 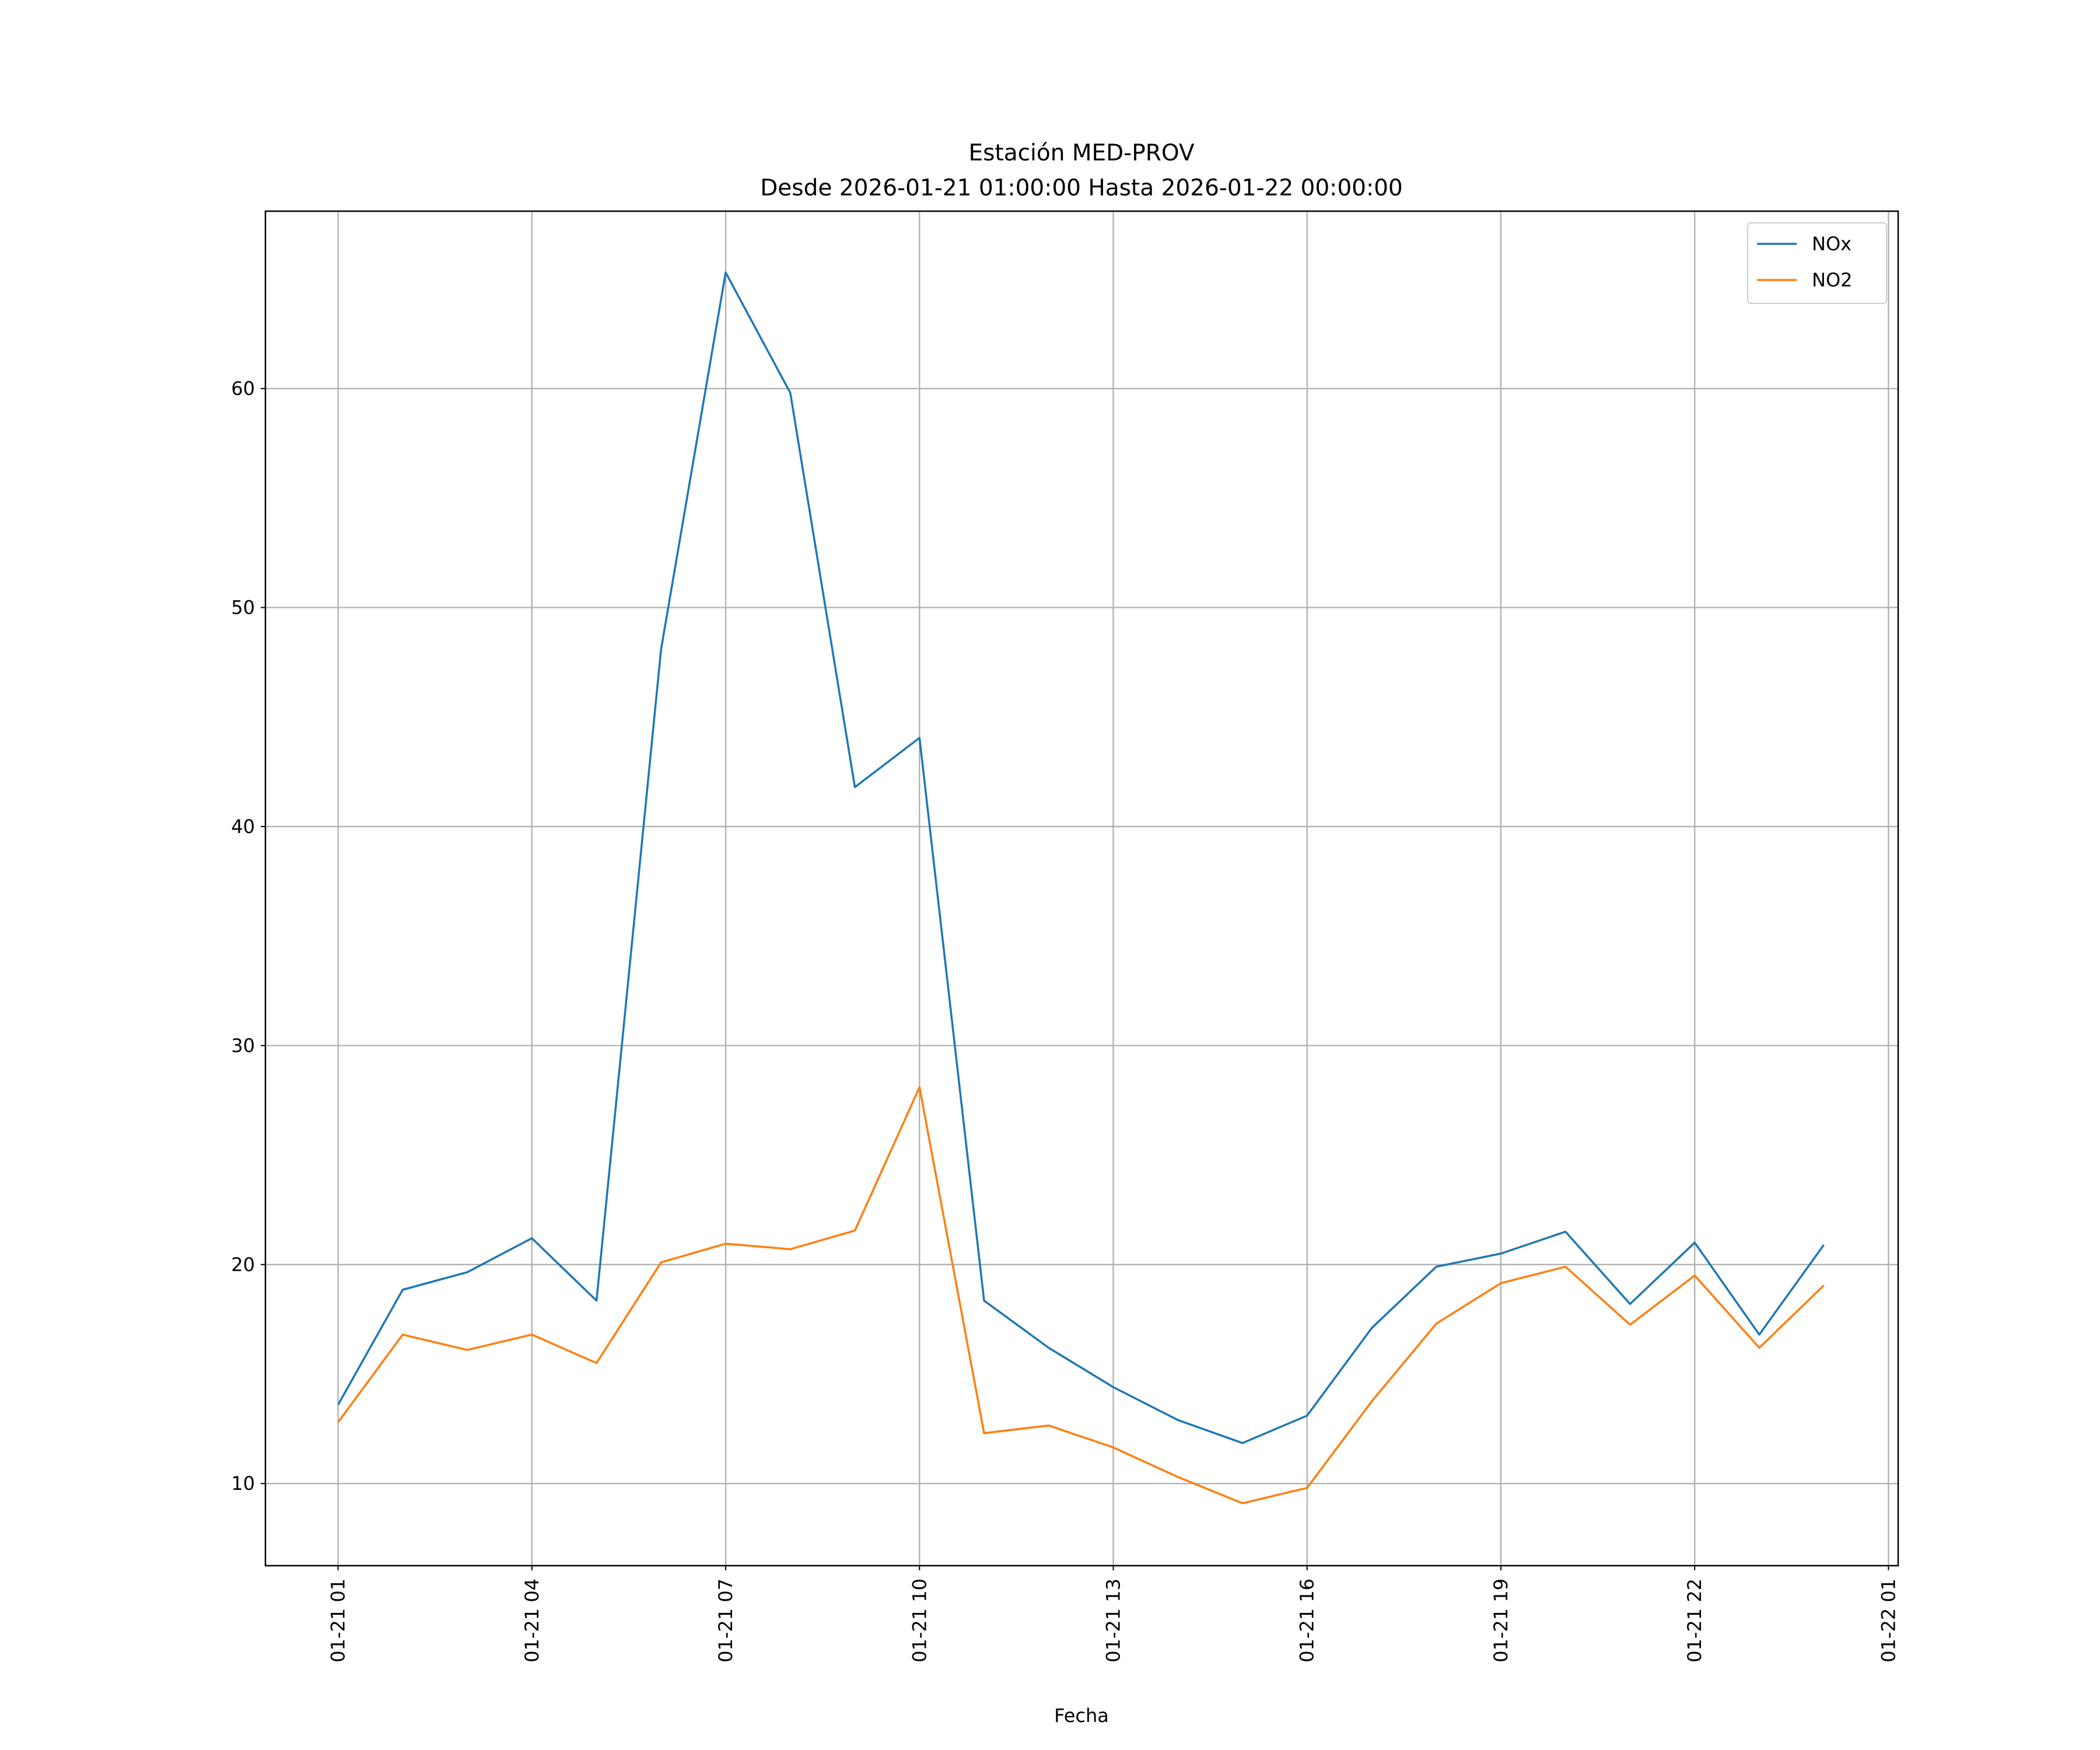 I want to click on x-tick-label: 01-21 16, so click(x=1307, y=1620).